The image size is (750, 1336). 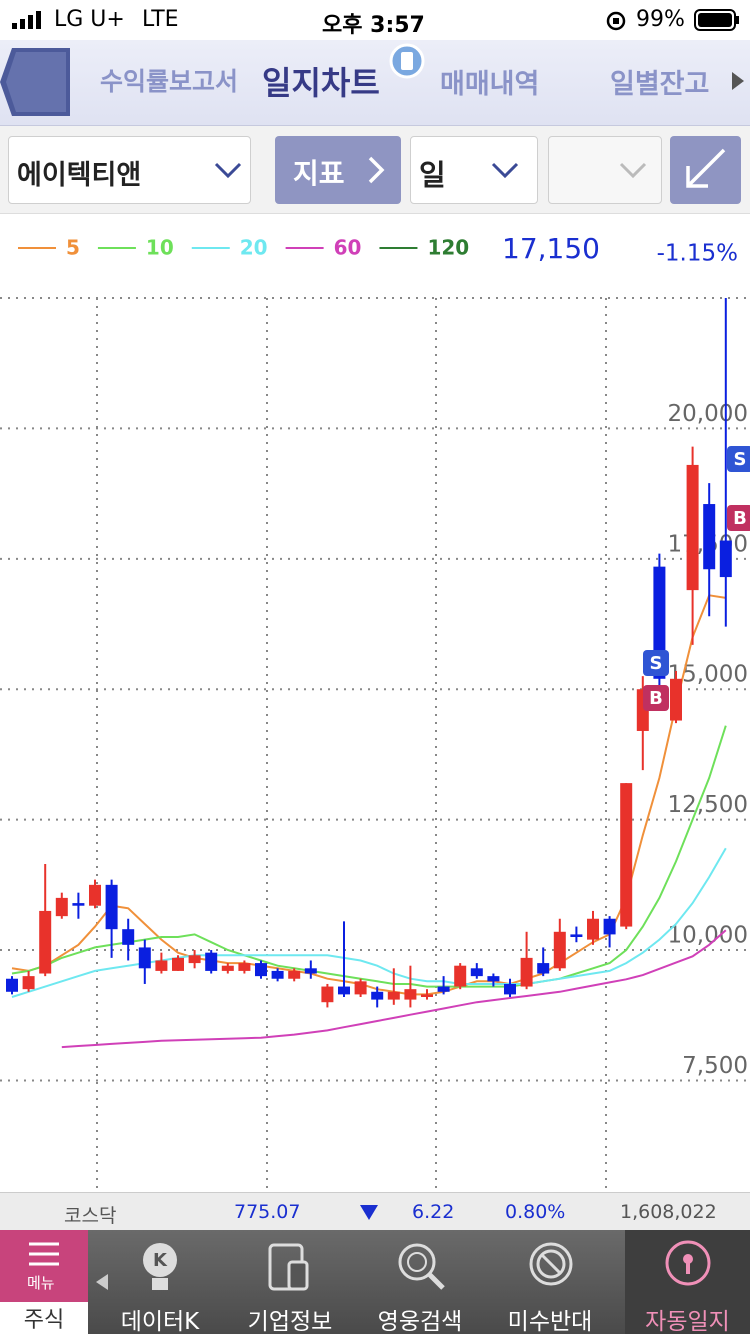 What do you see at coordinates (254, 248) in the screenshot?
I see `legend-label: 20` at bounding box center [254, 248].